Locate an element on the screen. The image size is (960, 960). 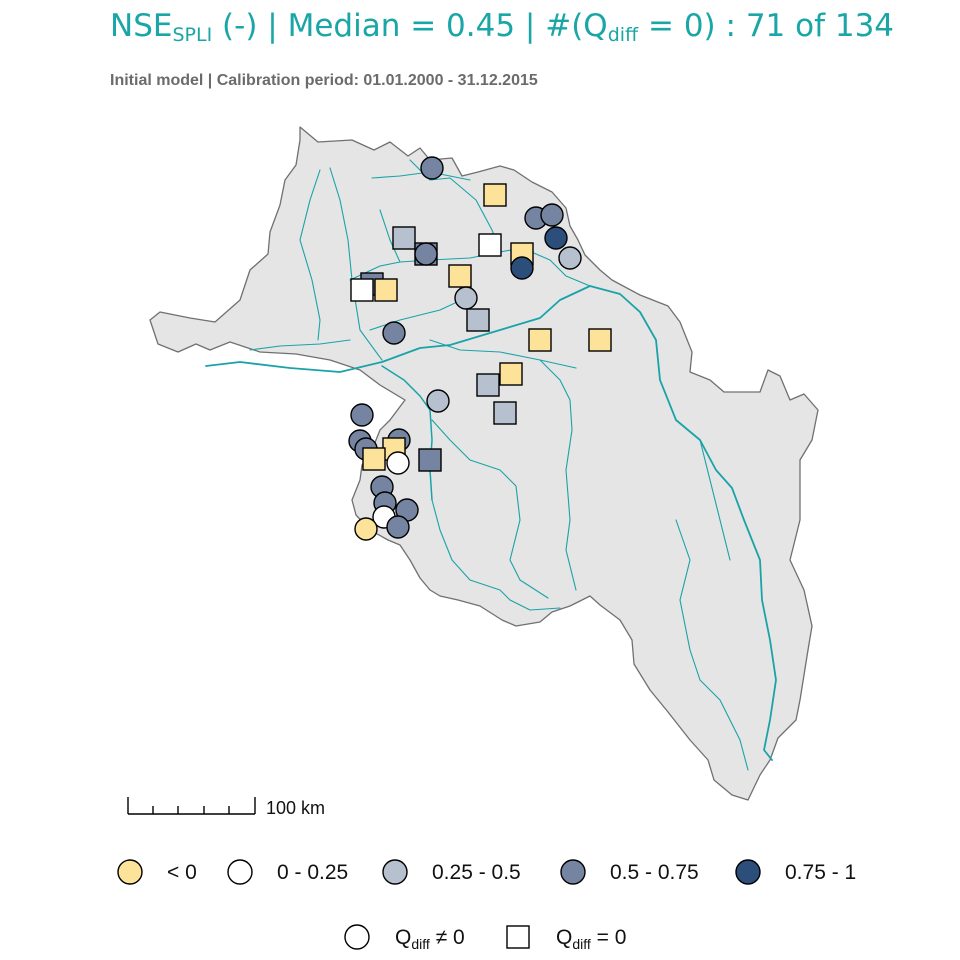
title-median: Median = 0.45 is located at coordinates (401, 26).